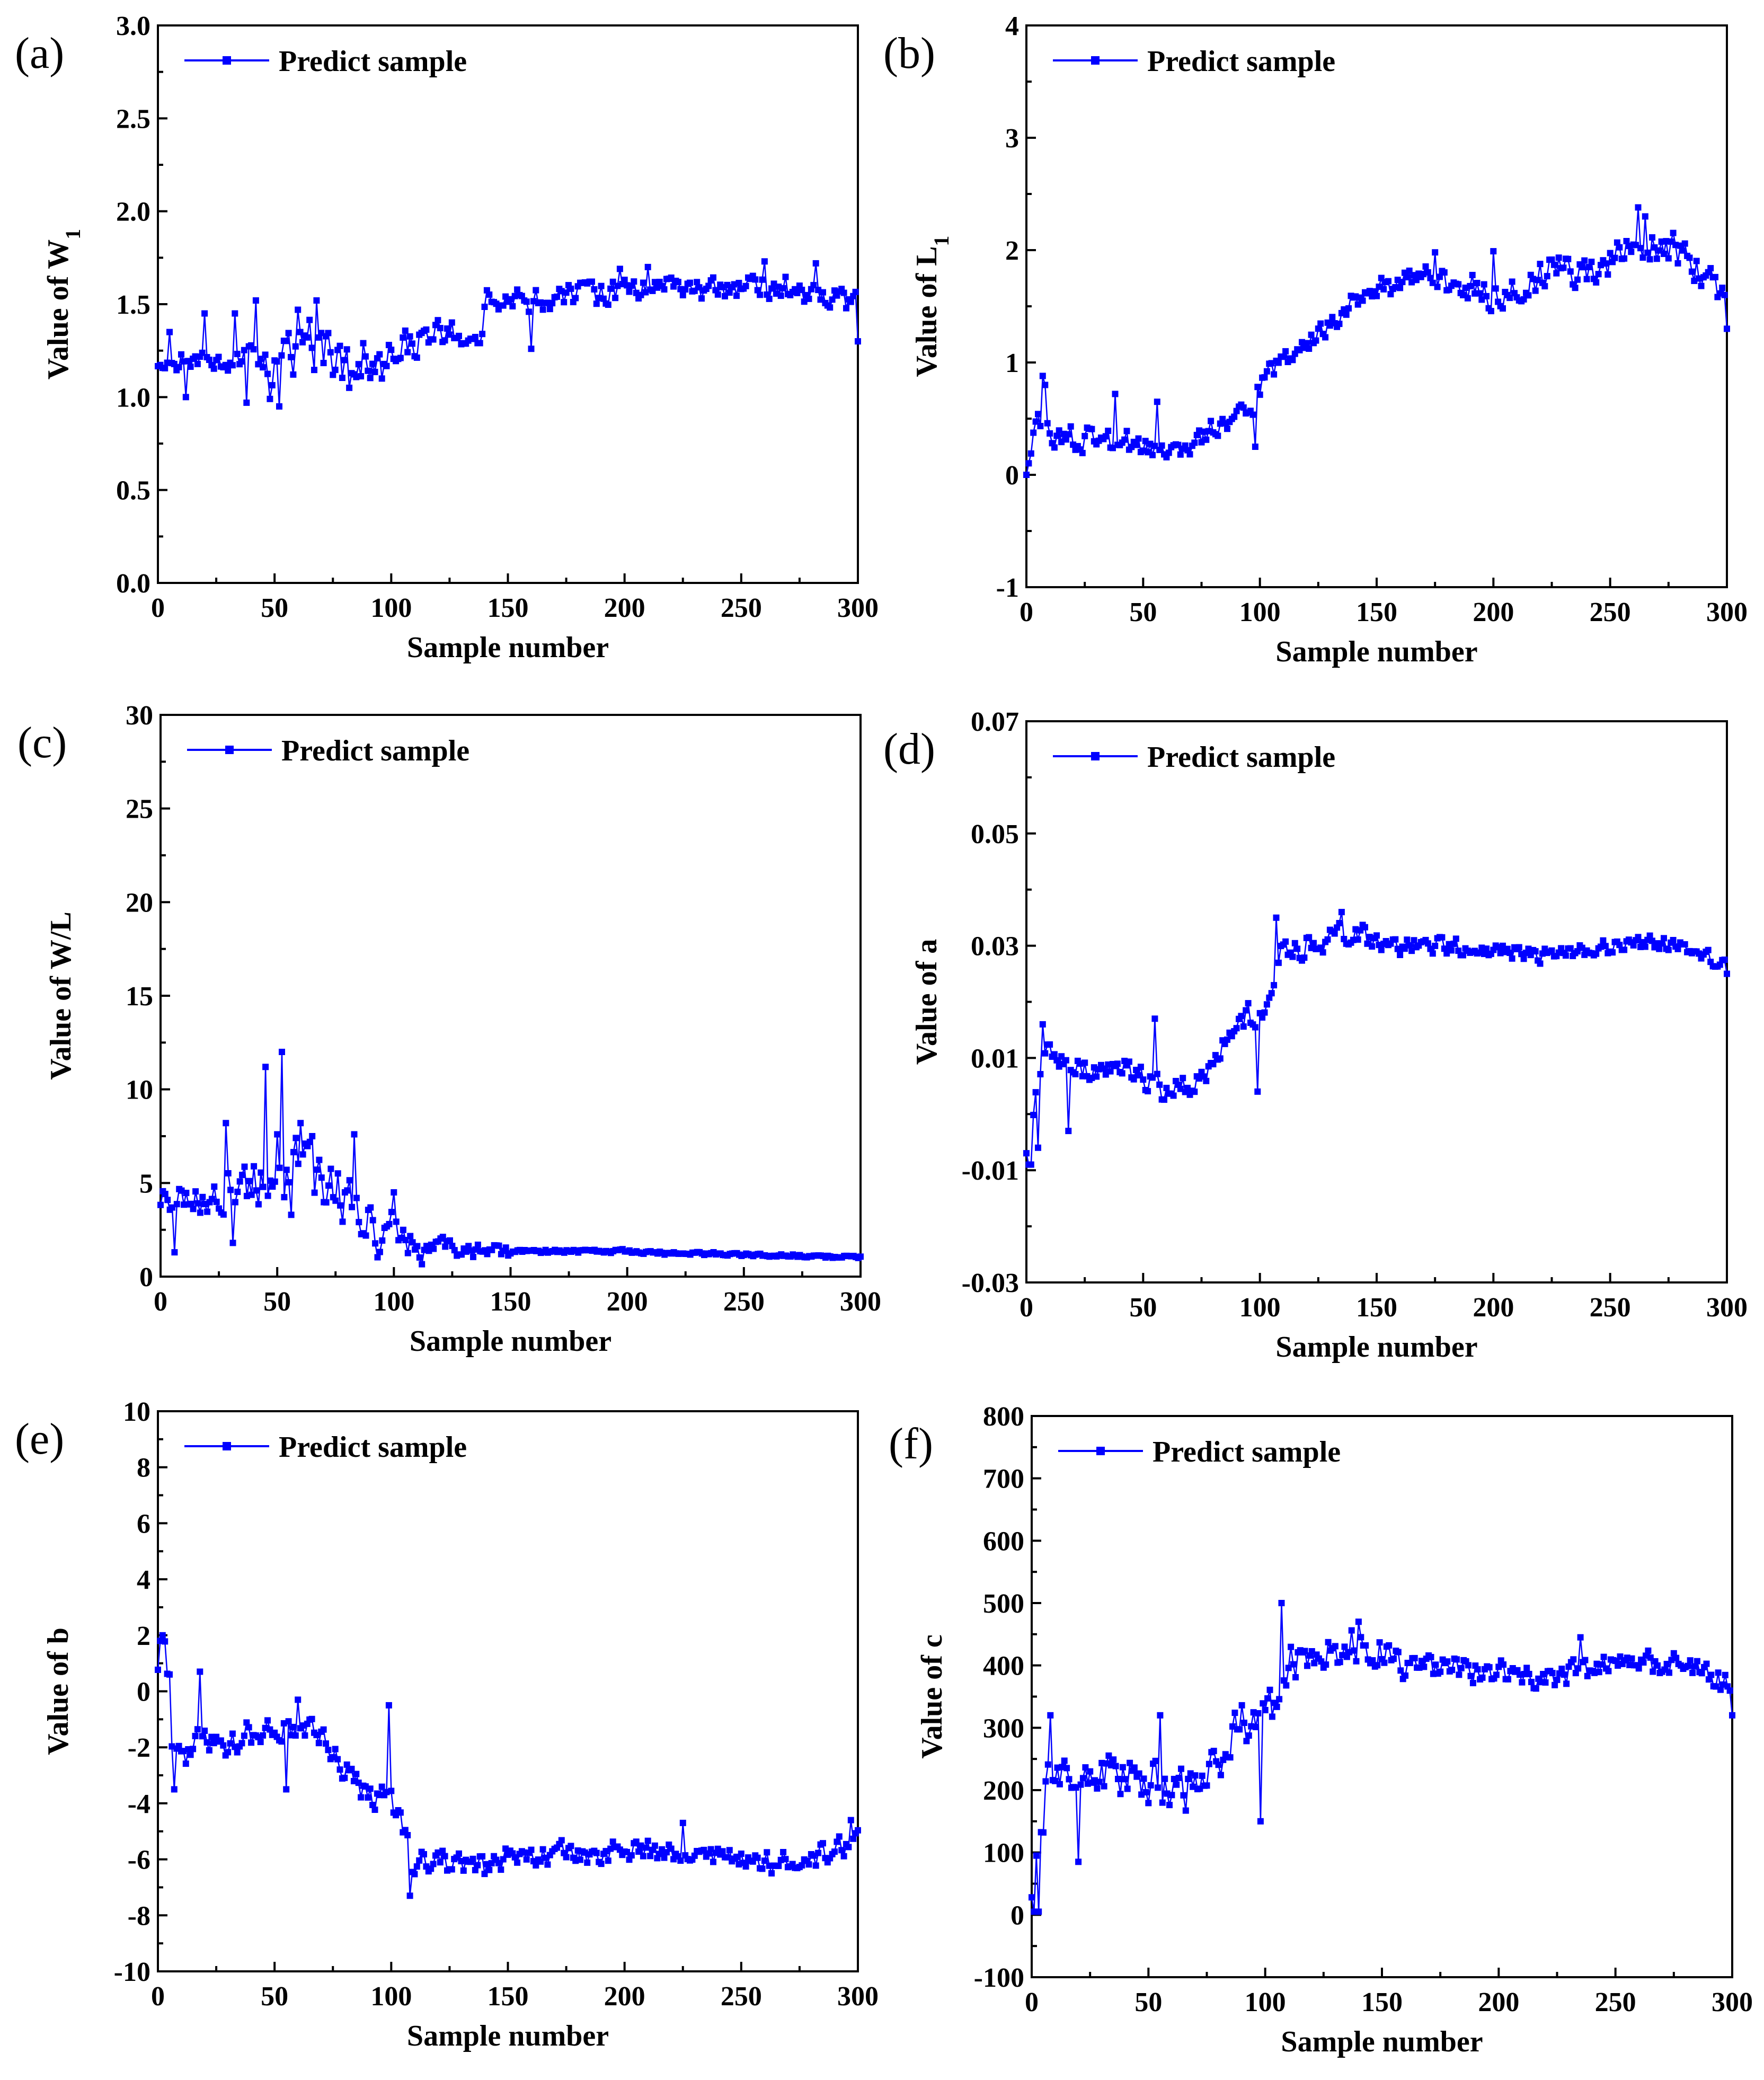 This screenshot has height=2080, width=1764. I want to click on y-tick-label: 4, so click(1012, 26).